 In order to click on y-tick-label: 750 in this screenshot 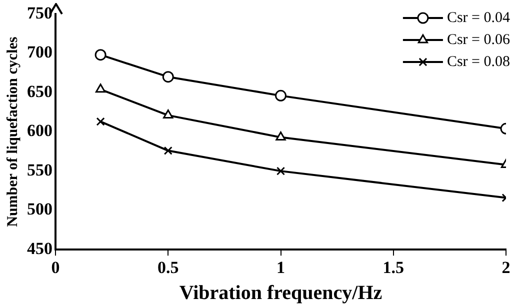, I will do `click(39, 12)`.